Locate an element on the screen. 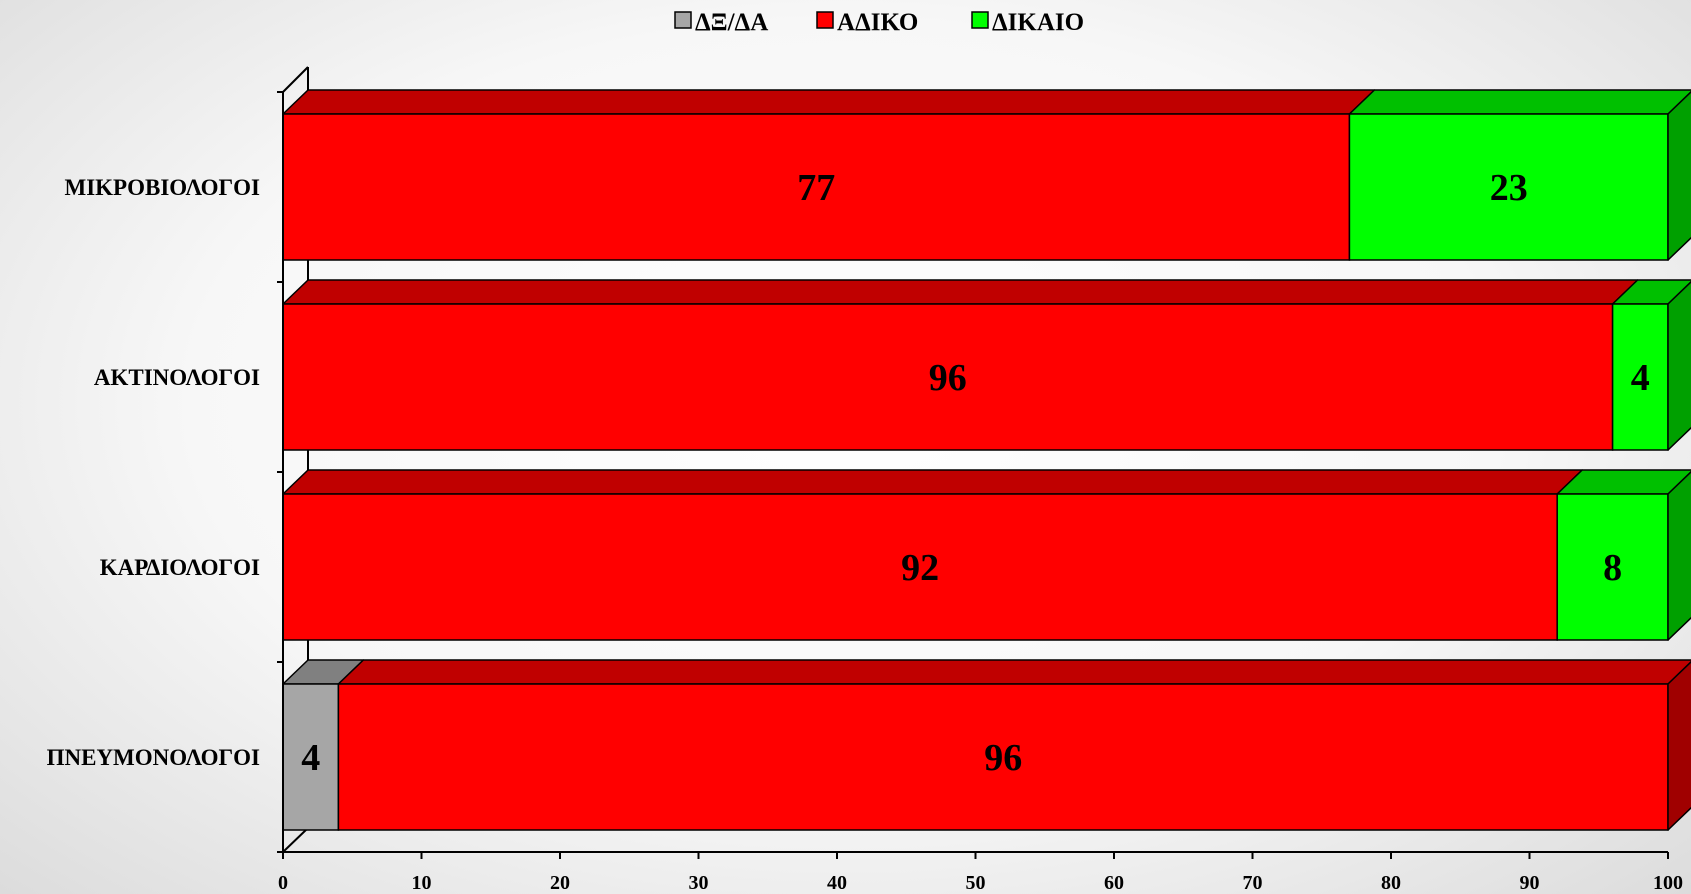  data-label: 77 is located at coordinates (816, 188).